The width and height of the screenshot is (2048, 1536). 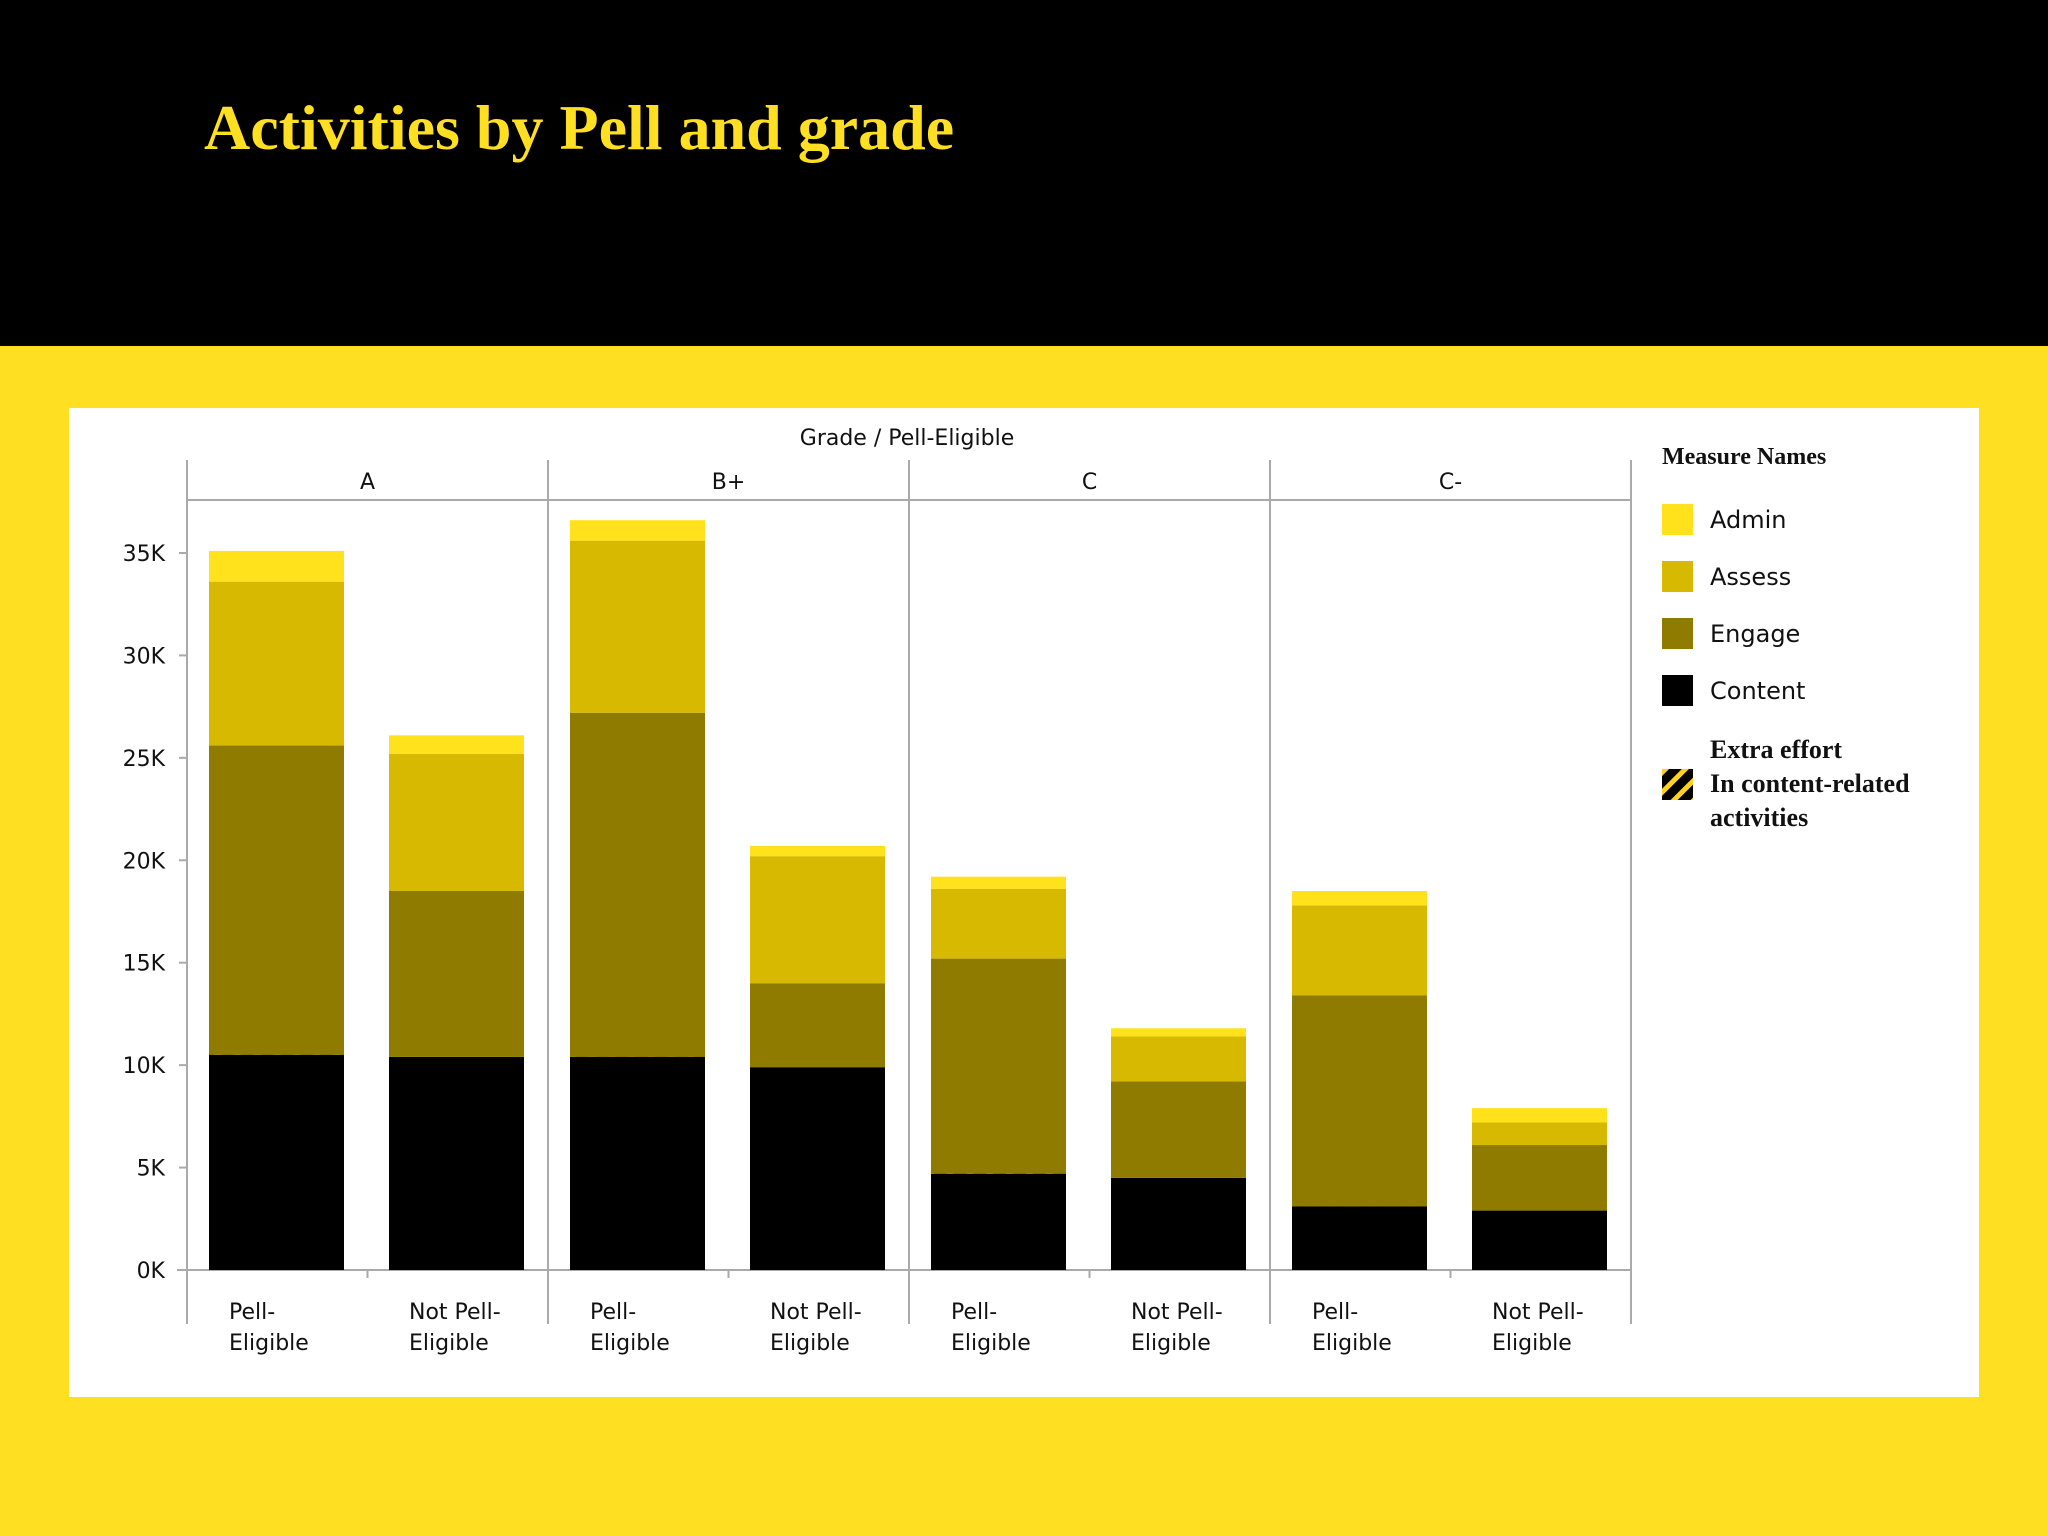 What do you see at coordinates (1755, 633) in the screenshot?
I see `legend-label: Engage` at bounding box center [1755, 633].